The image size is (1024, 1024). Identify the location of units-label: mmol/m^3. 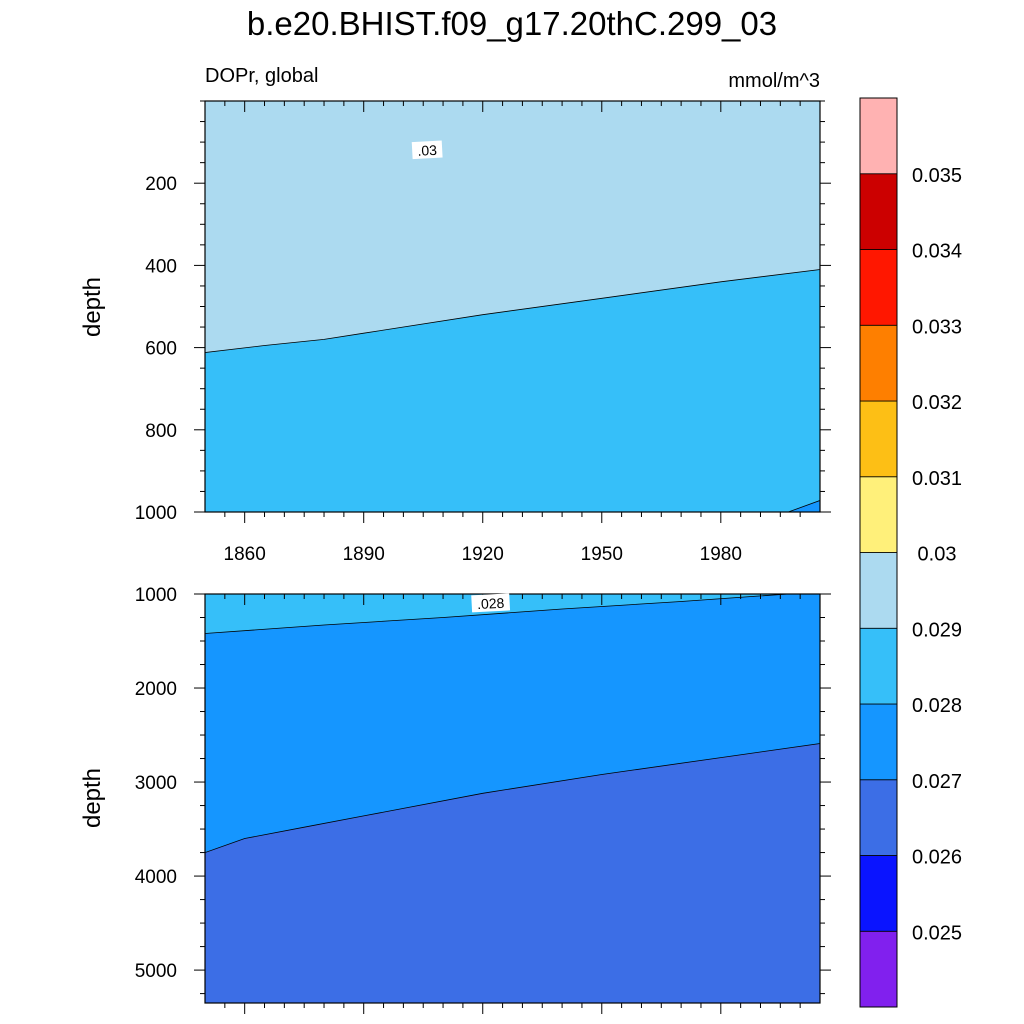
(774, 81).